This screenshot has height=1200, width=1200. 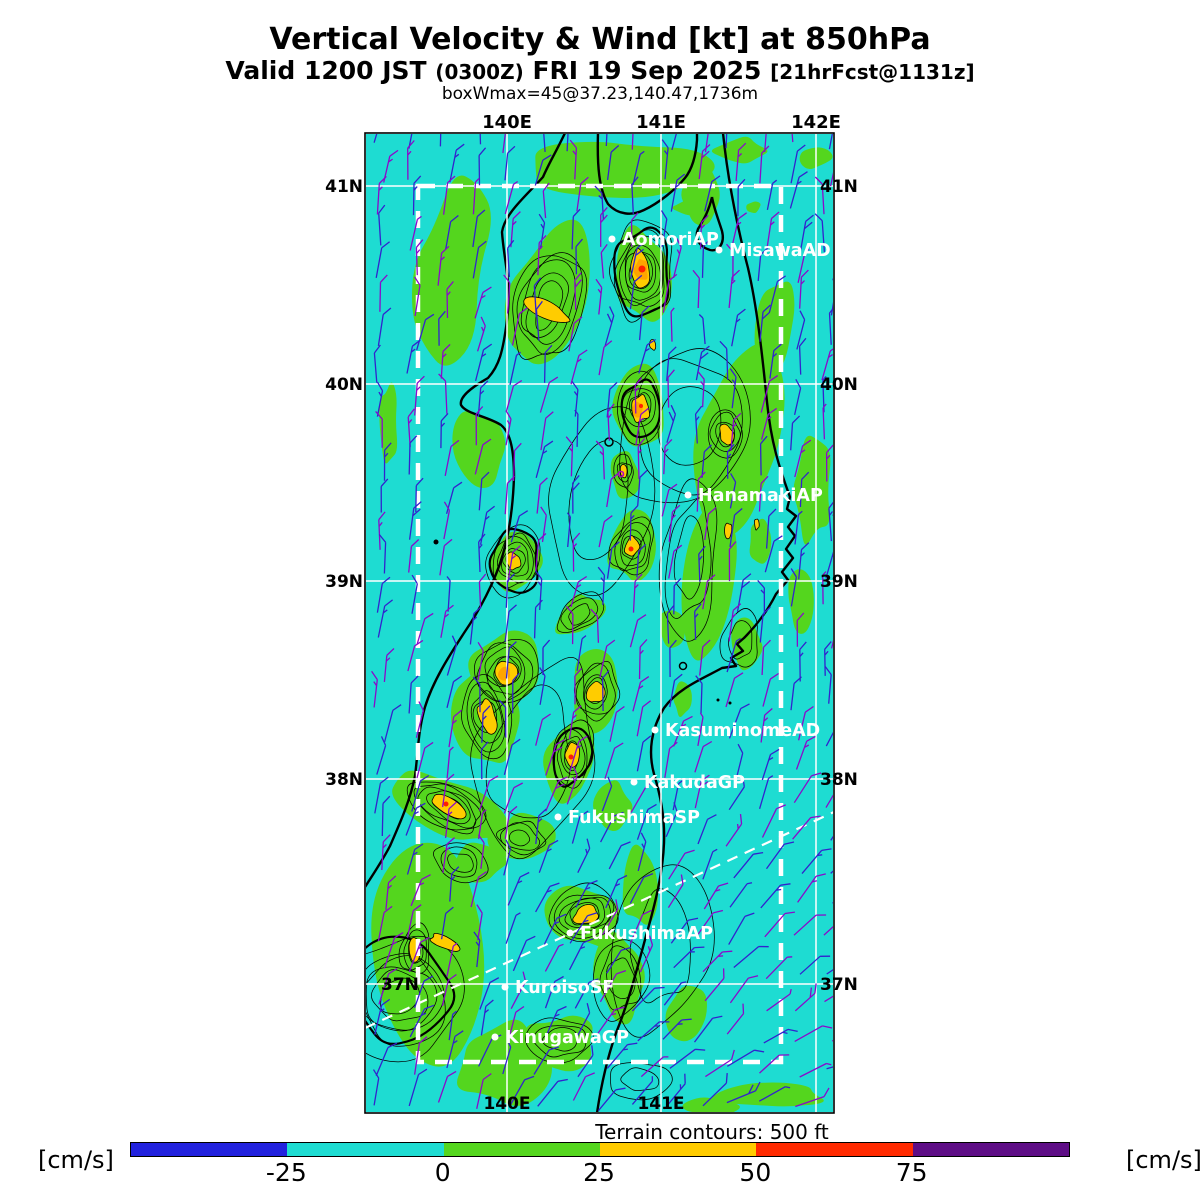 I want to click on station-label: AomoriAP, so click(x=670, y=240).